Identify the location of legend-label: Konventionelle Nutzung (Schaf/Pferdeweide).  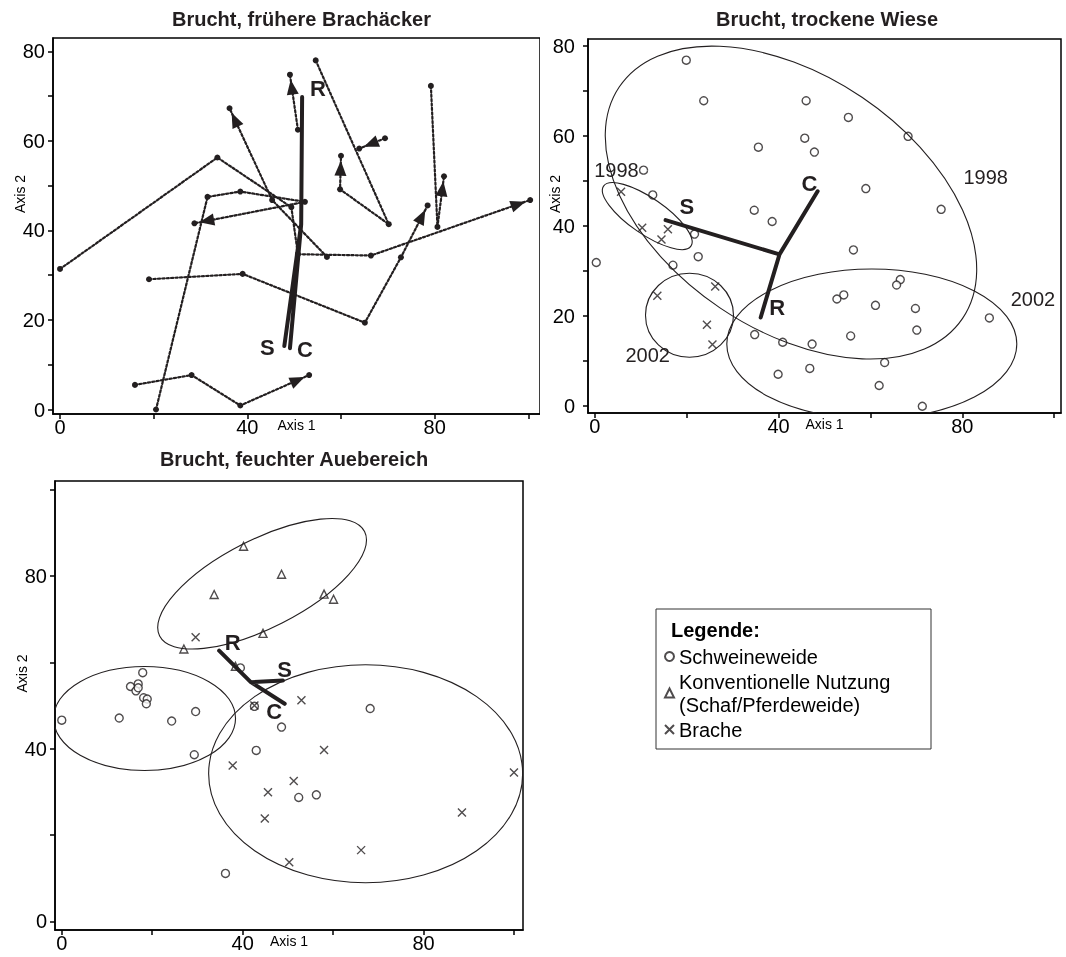
(787, 693).